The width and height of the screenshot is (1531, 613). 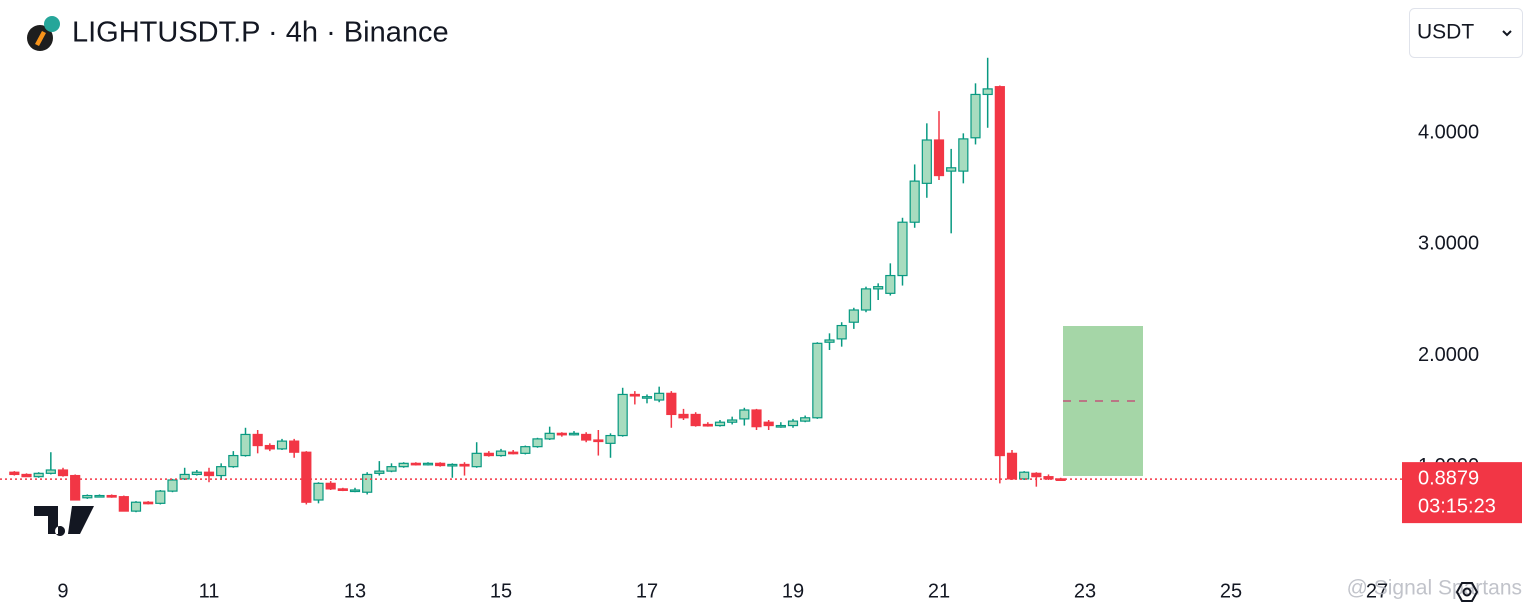 I want to click on x-tick-label: 23, so click(x=1085, y=591).